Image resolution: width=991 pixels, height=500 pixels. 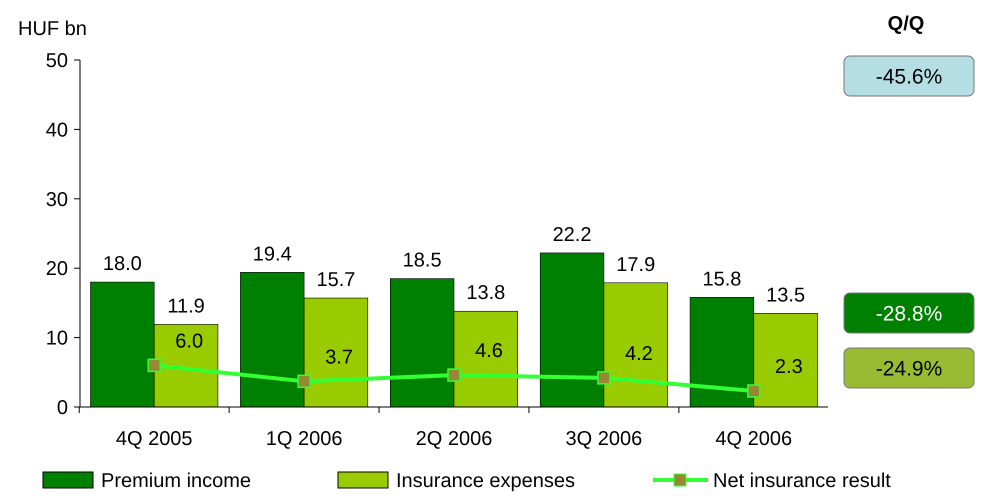 What do you see at coordinates (189, 341) in the screenshot?
I see `data-label: 6.0` at bounding box center [189, 341].